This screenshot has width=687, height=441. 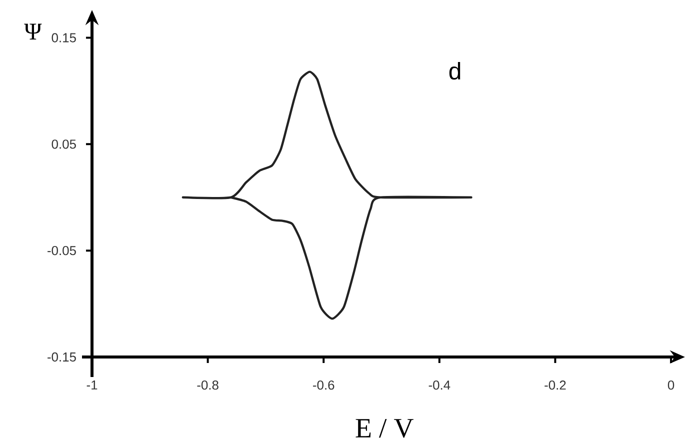 What do you see at coordinates (33, 32) in the screenshot?
I see `y-axis-title: Ψ` at bounding box center [33, 32].